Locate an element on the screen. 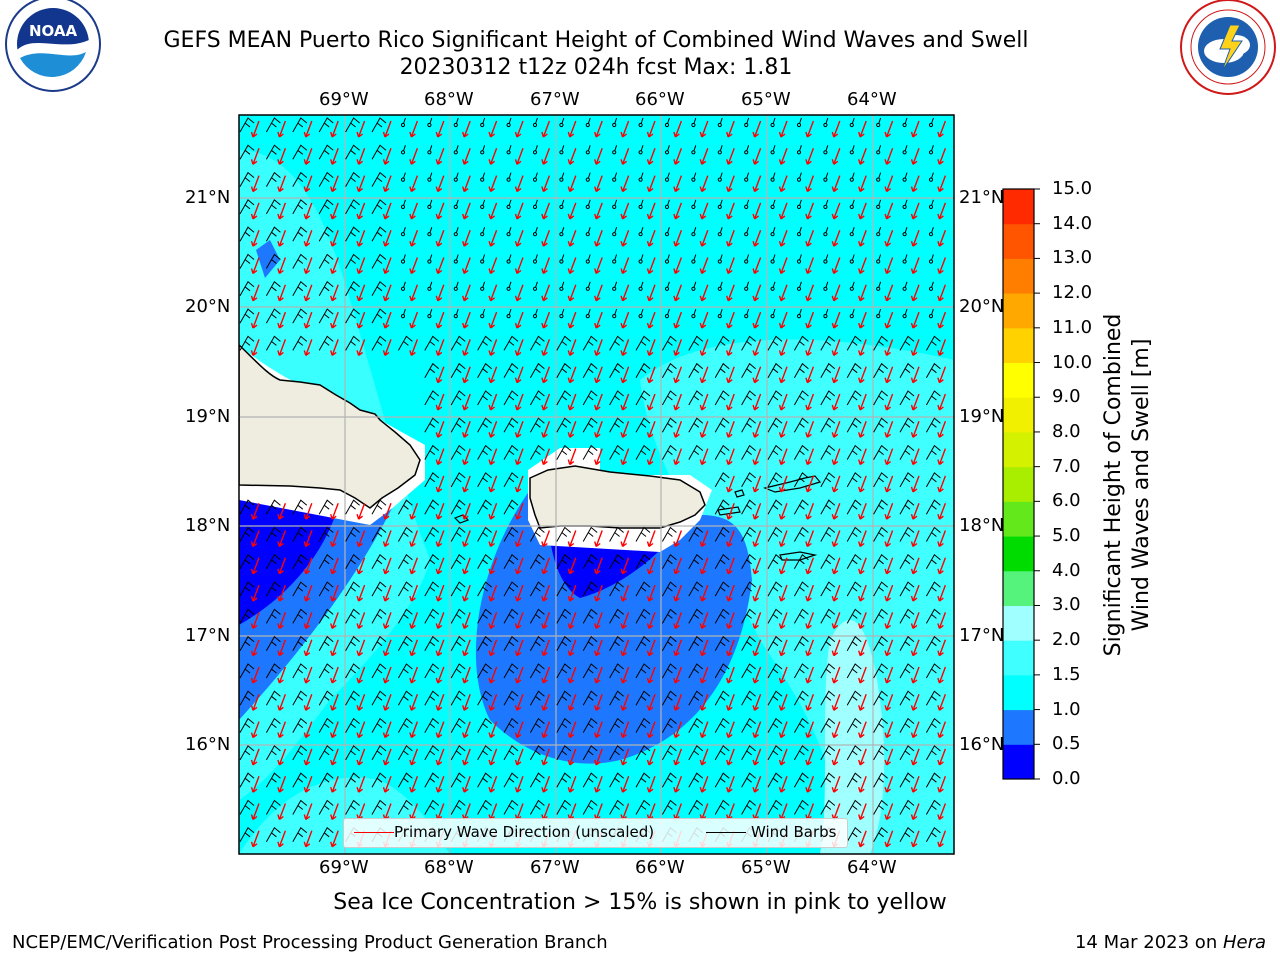  wave-height-field-0.0-0.5-south-pr is located at coordinates (605, 569).